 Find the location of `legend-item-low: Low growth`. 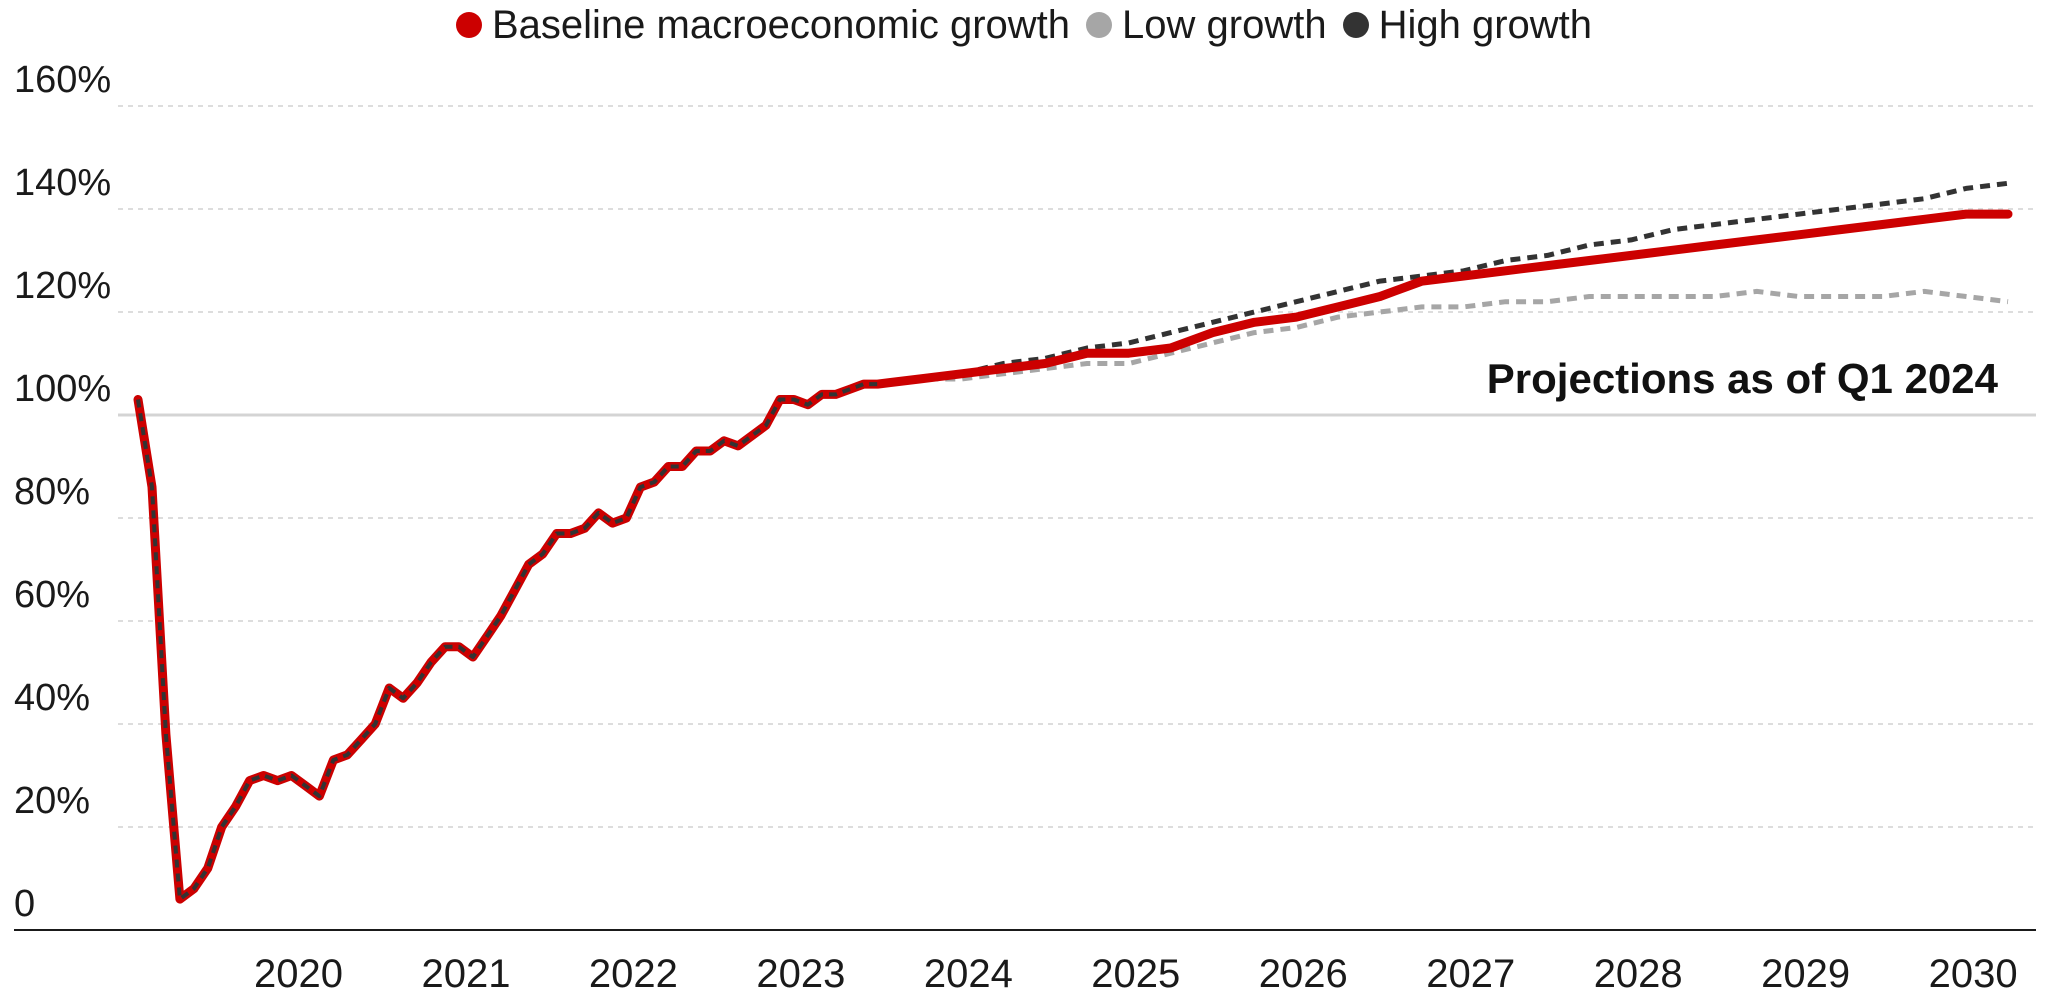

legend-item-low: Low growth is located at coordinates (1206, 25).